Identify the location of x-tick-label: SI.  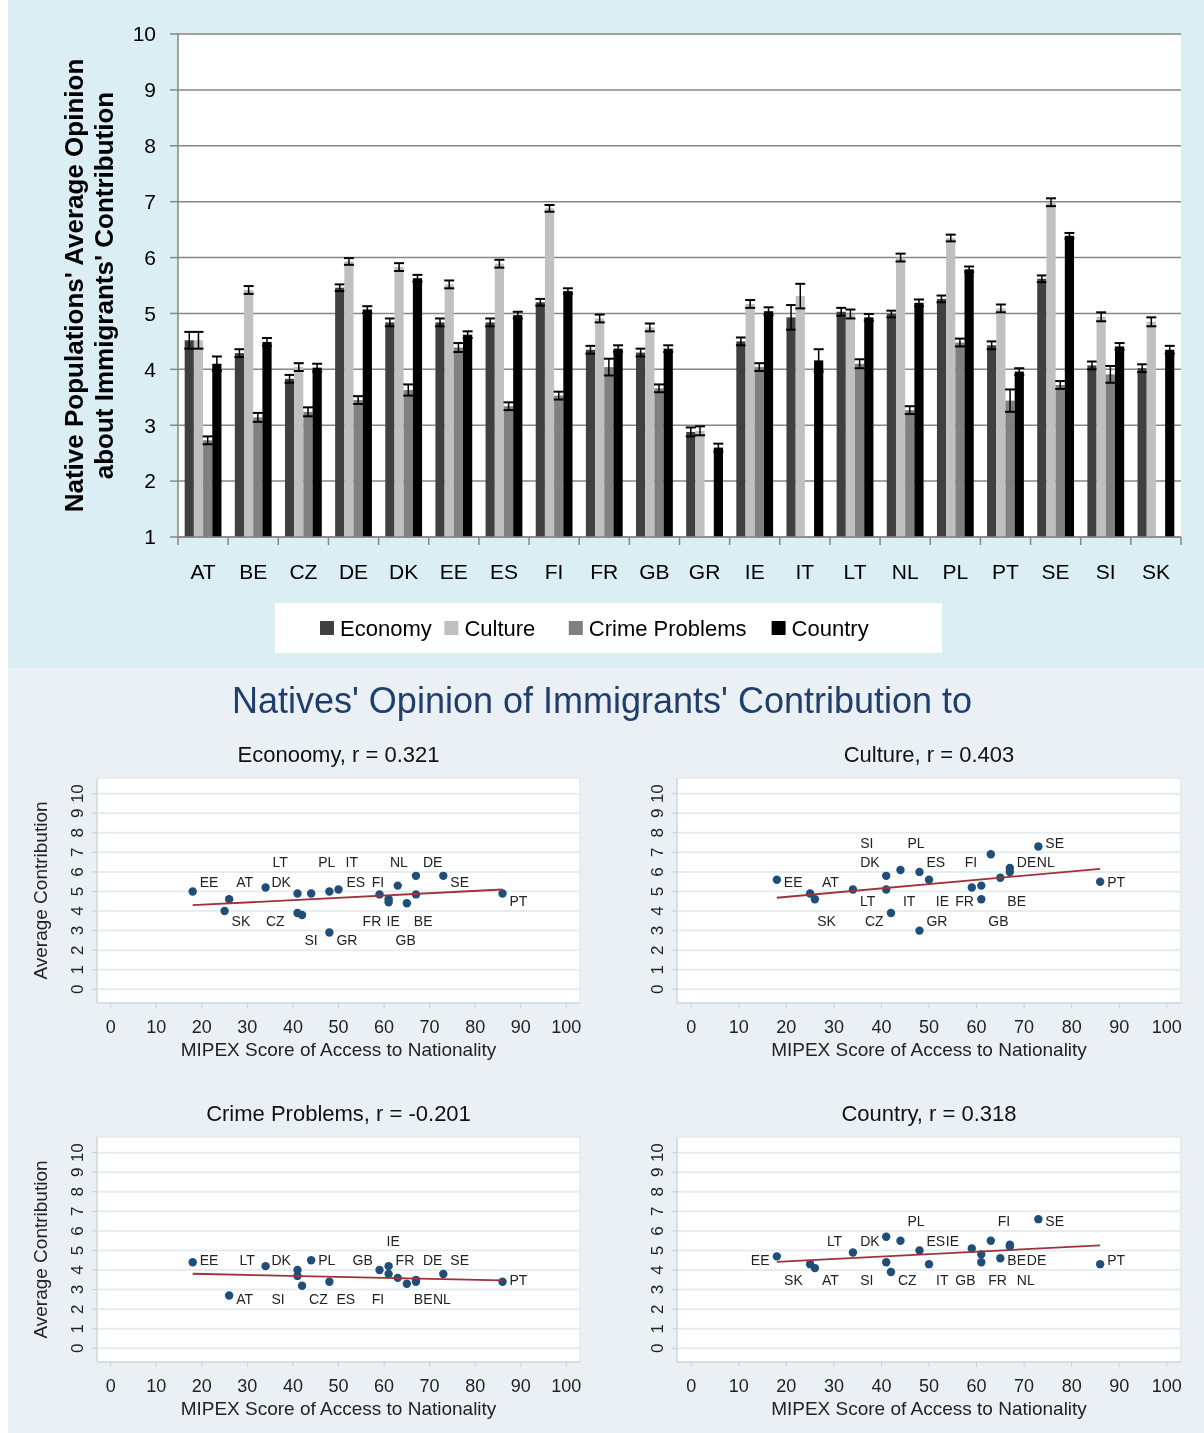
(1105, 572).